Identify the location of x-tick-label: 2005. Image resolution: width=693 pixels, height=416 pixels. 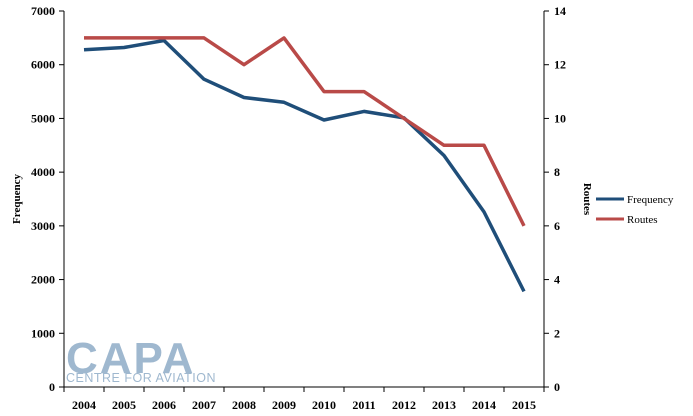
(124, 405).